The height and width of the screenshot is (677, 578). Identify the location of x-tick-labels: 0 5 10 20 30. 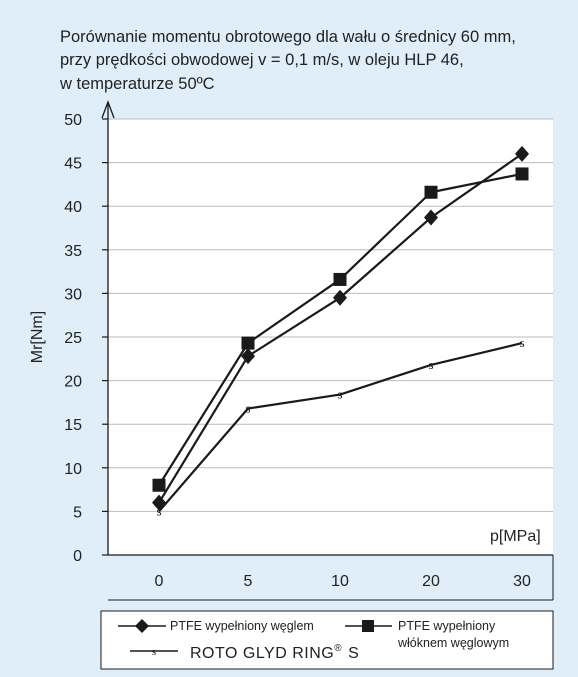
(343, 581).